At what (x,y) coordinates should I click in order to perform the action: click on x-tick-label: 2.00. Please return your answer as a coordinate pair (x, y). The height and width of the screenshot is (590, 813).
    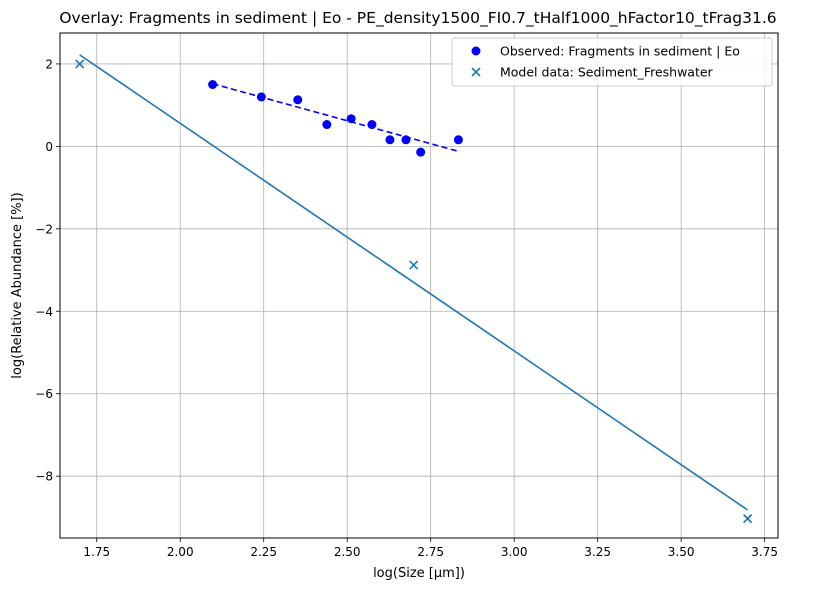
    Looking at the image, I should click on (180, 552).